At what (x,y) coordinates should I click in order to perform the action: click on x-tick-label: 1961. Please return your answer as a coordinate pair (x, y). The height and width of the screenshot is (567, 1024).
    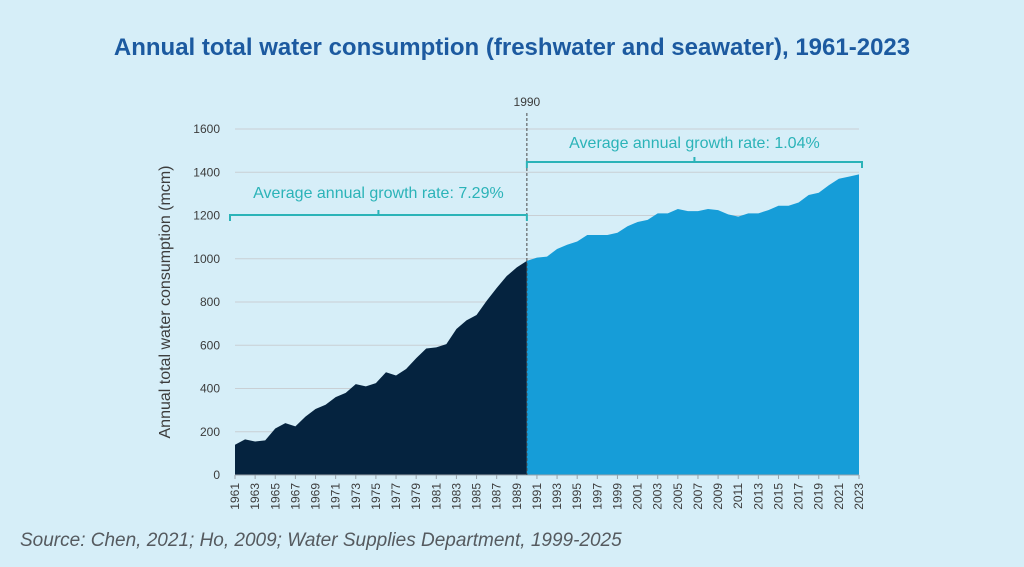
    Looking at the image, I should click on (235, 496).